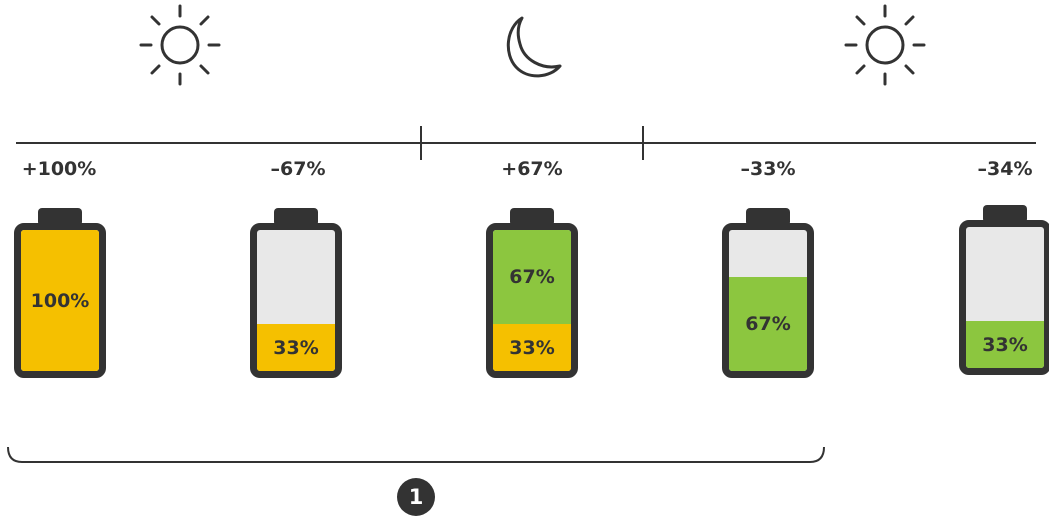 This screenshot has width=1049, height=517. Describe the element at coordinates (526, 143) in the screenshot. I see `timeline` at that location.